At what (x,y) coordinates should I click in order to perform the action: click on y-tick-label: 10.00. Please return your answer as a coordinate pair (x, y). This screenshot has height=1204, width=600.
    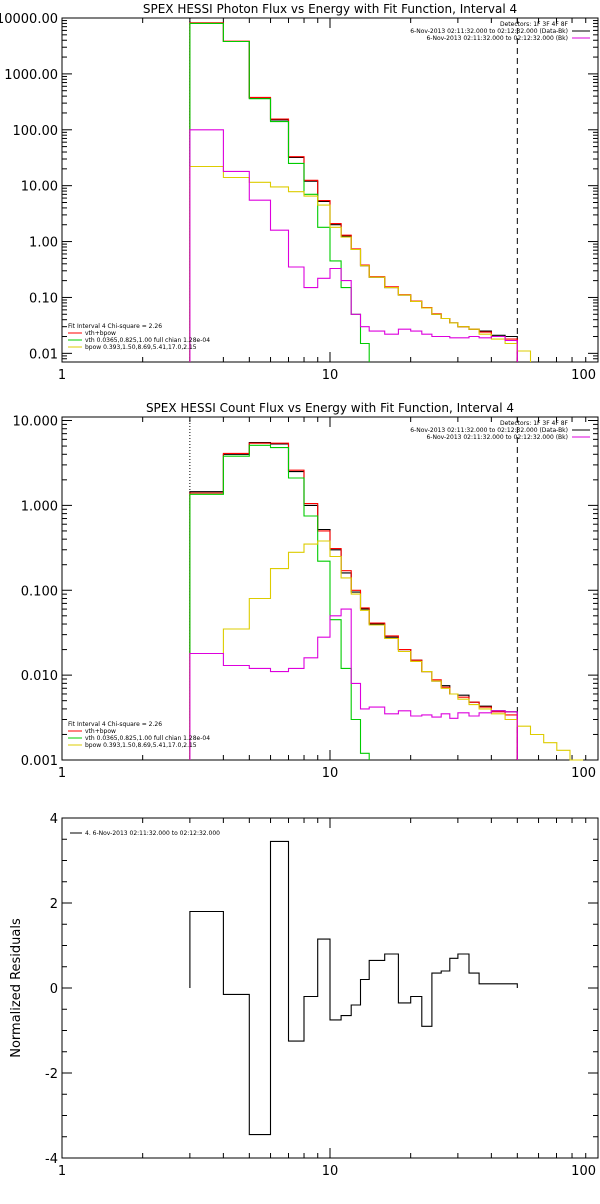
    Looking at the image, I should click on (39, 187).